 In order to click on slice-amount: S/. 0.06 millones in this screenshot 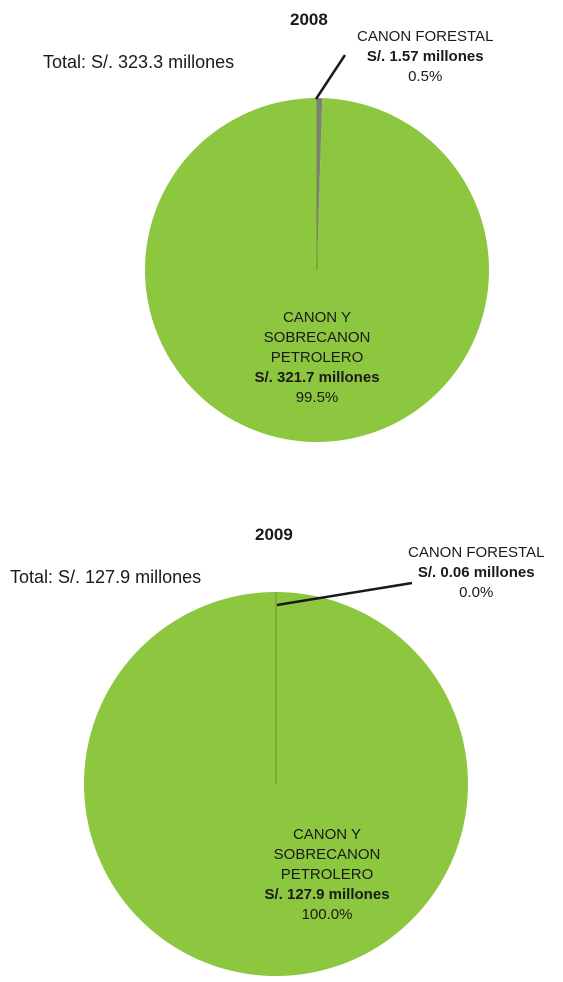, I will do `click(476, 572)`.